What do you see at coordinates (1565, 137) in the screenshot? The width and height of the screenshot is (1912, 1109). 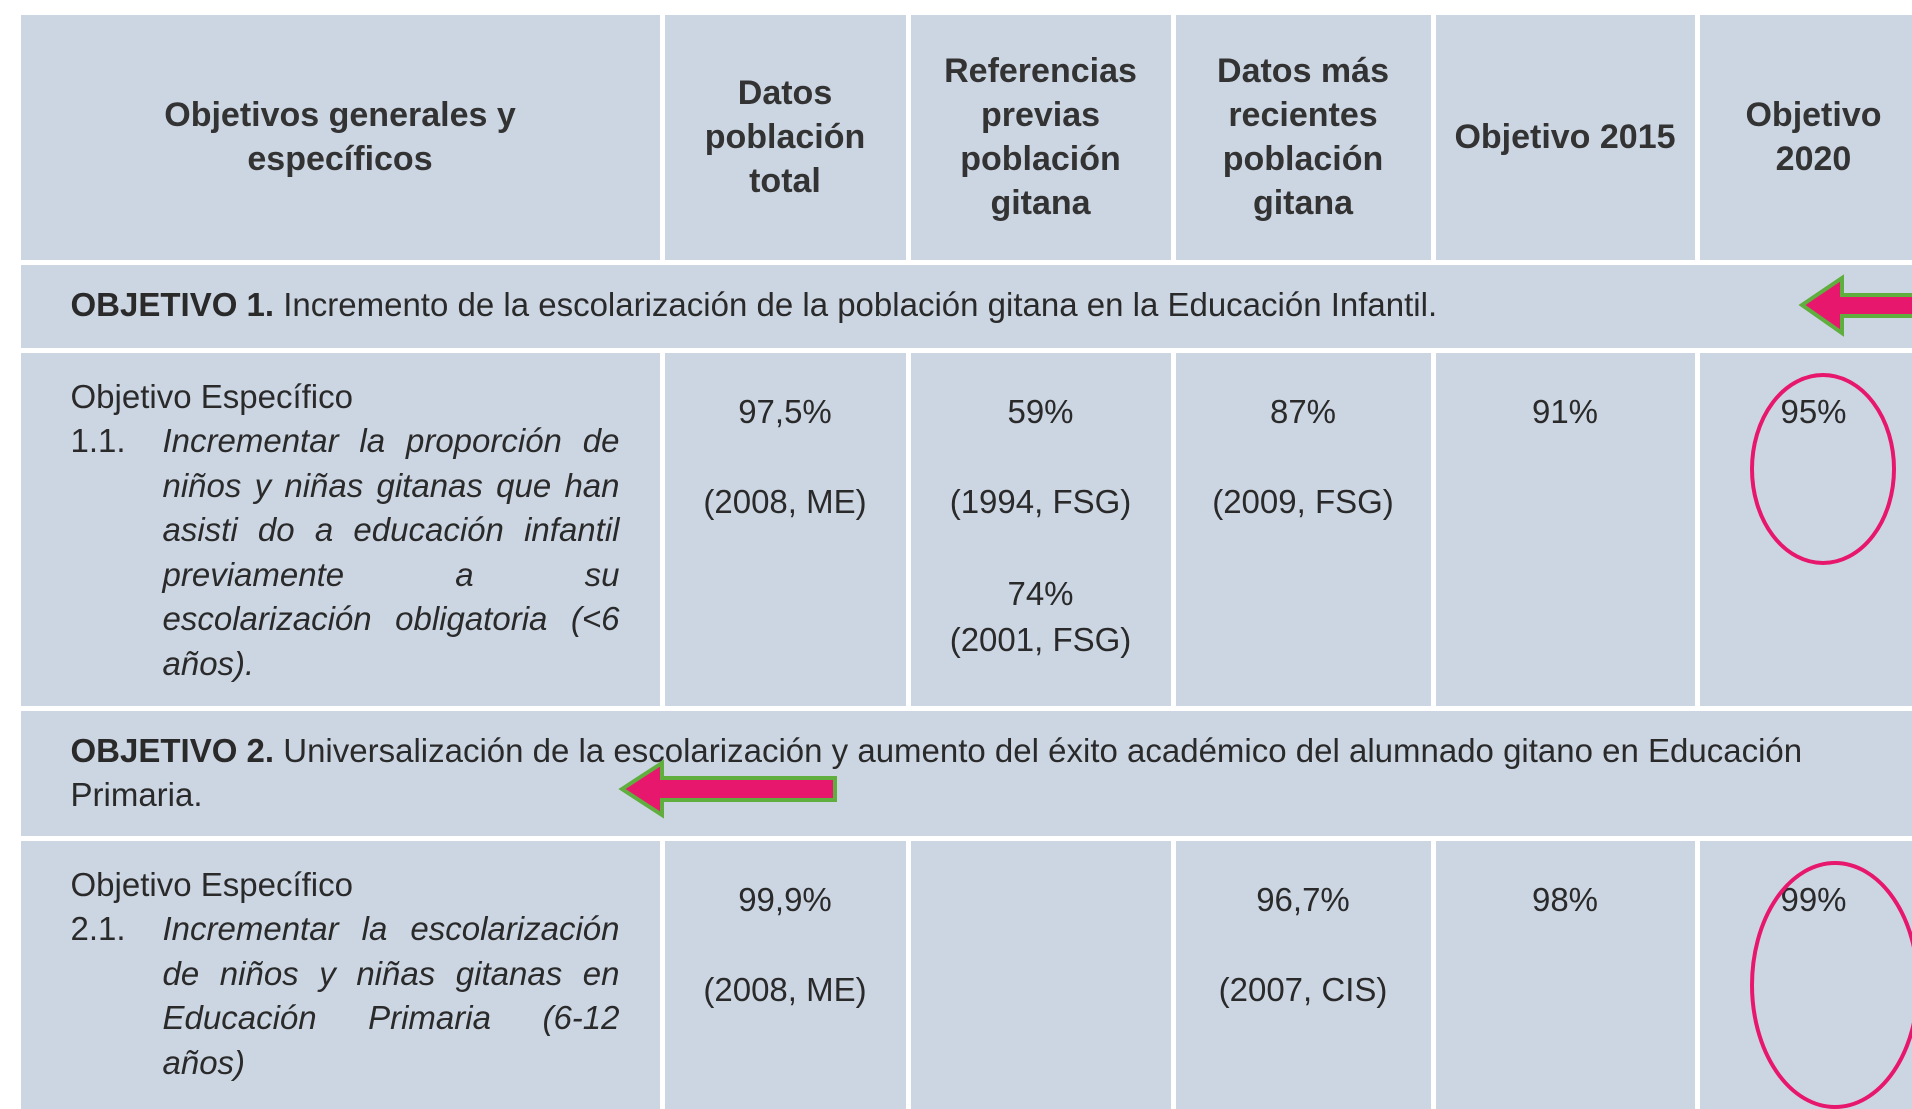 I see `header-cell: Objetivo 2015` at bounding box center [1565, 137].